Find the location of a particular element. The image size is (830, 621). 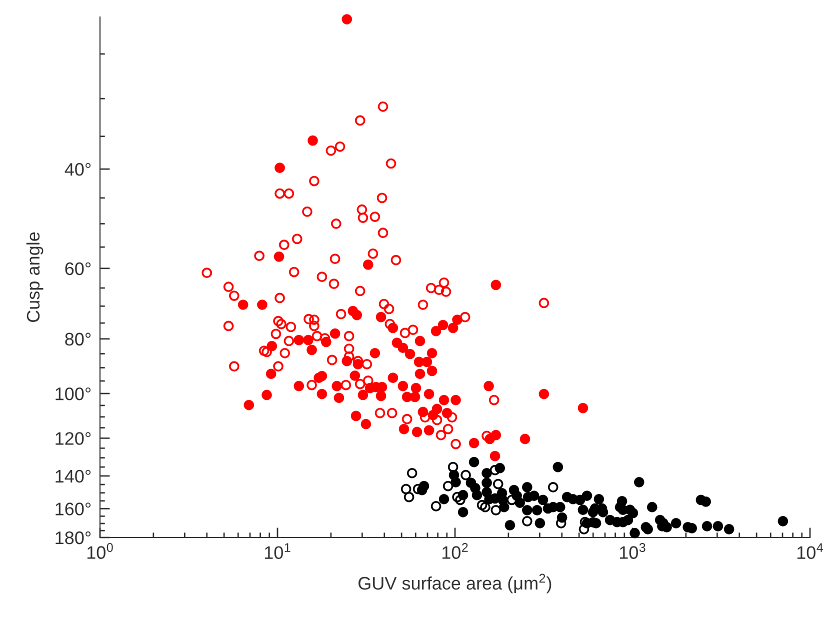

y-axis-title: Cusp angle is located at coordinates (35, 277).